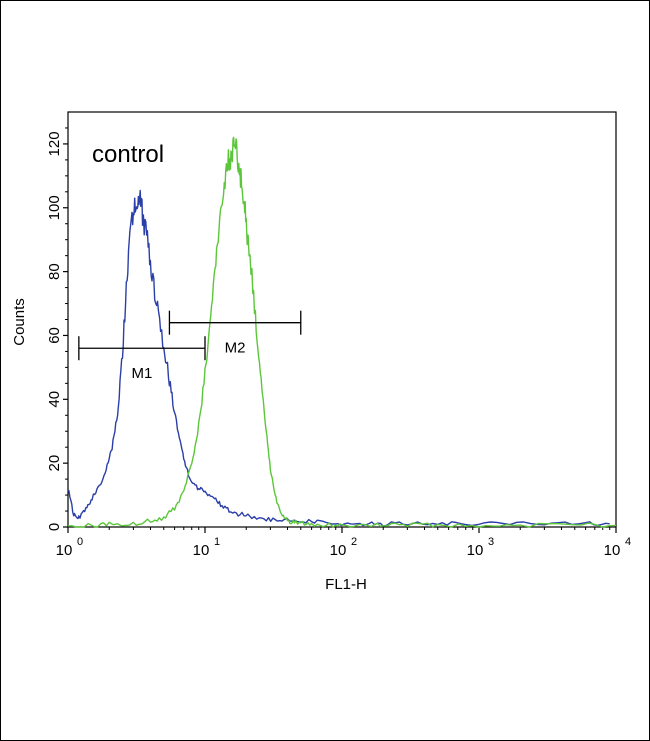 This screenshot has width=650, height=741. What do you see at coordinates (354, 542) in the screenshot?
I see `x-tick-exponent: 2` at bounding box center [354, 542].